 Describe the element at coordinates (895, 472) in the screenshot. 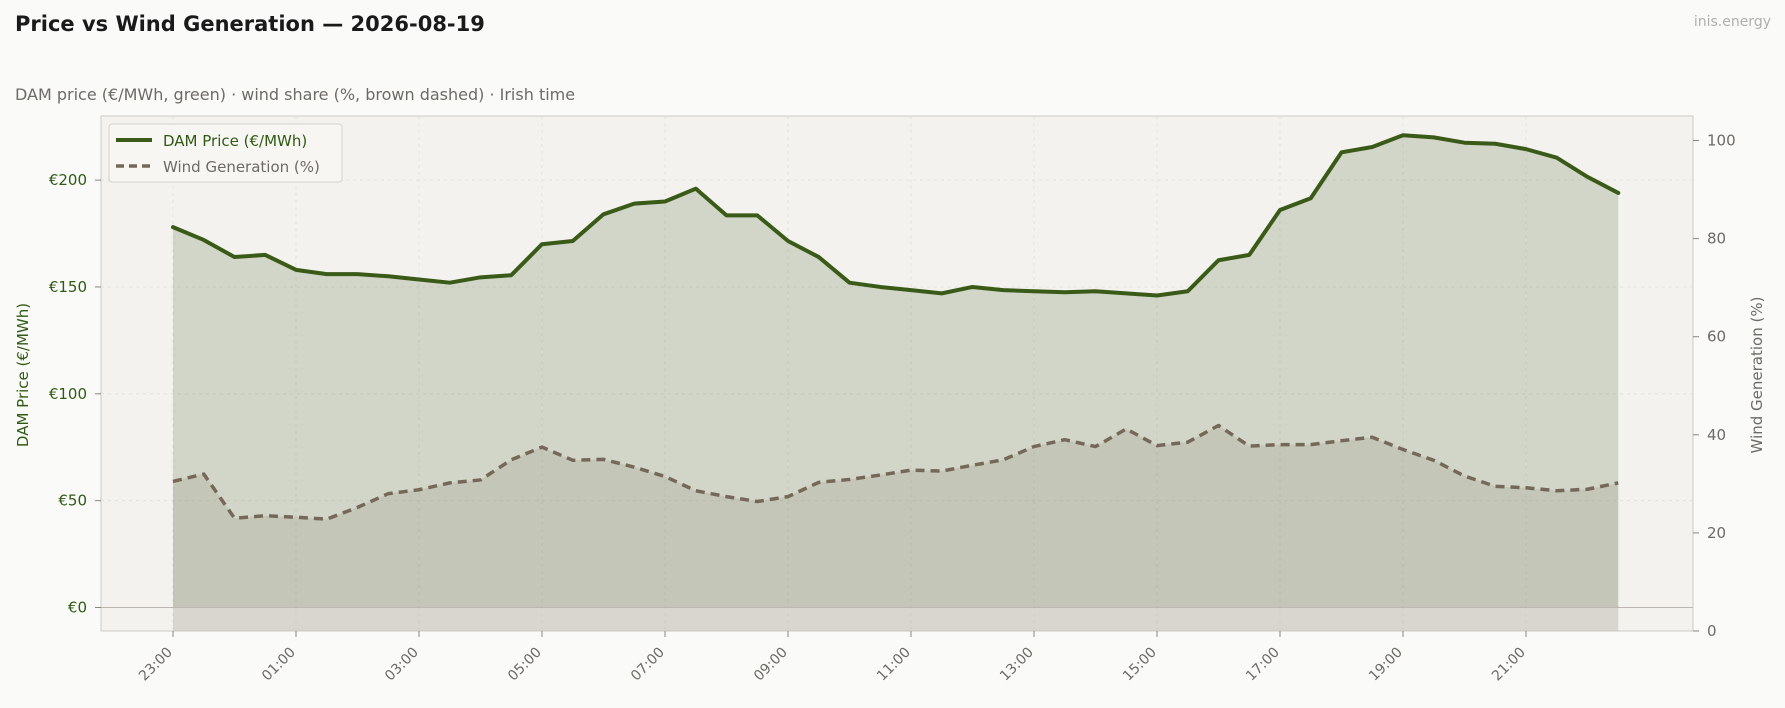

I see `wind-line` at that location.